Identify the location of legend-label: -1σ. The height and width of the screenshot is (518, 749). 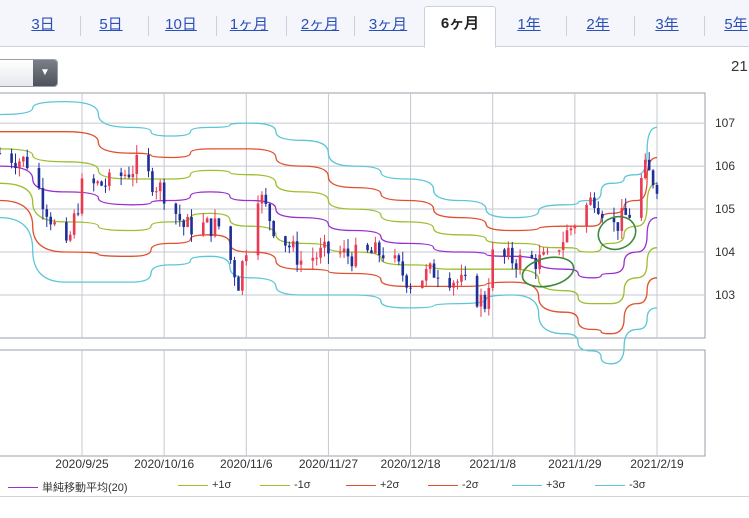
(302, 485).